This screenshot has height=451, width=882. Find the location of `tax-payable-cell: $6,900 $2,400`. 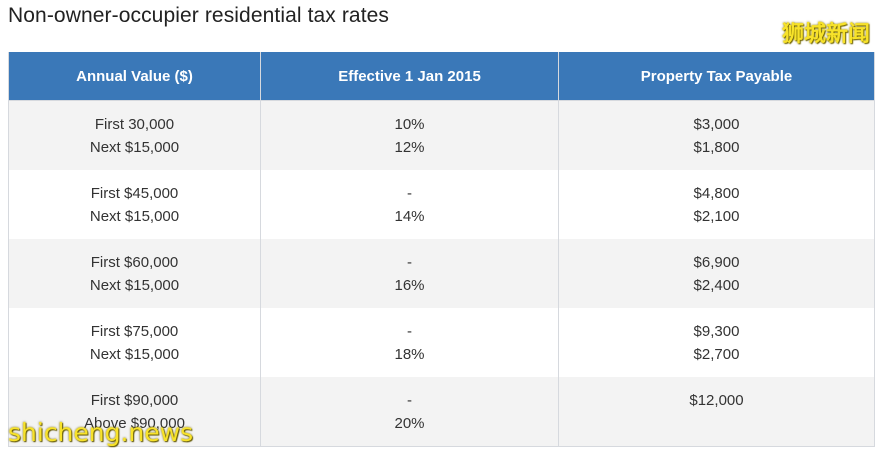

tax-payable-cell: $6,900 $2,400 is located at coordinates (716, 273).